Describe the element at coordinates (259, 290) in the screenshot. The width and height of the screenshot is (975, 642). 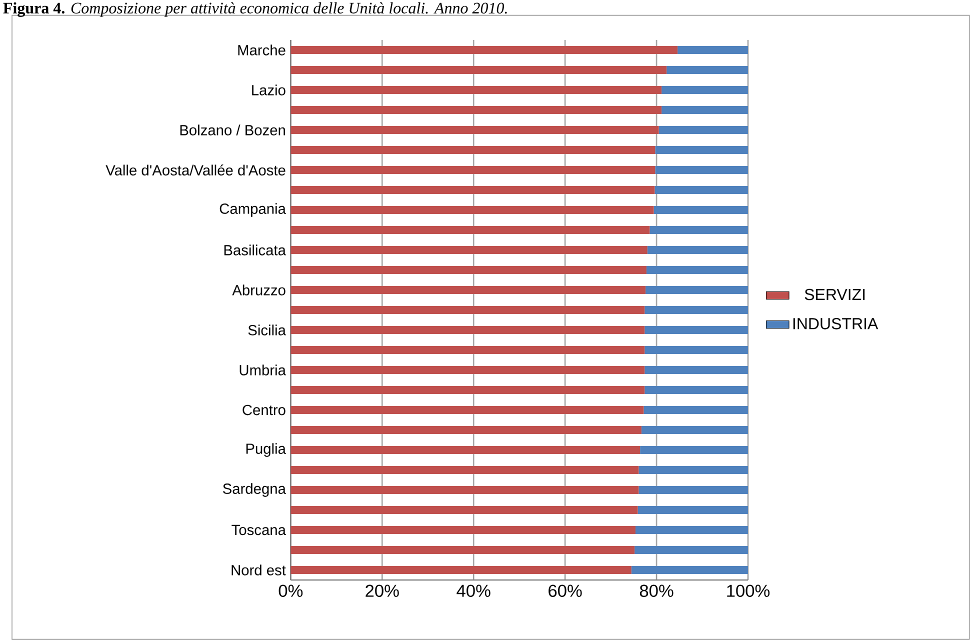
I see `y-tick-label: Abruzzo` at that location.